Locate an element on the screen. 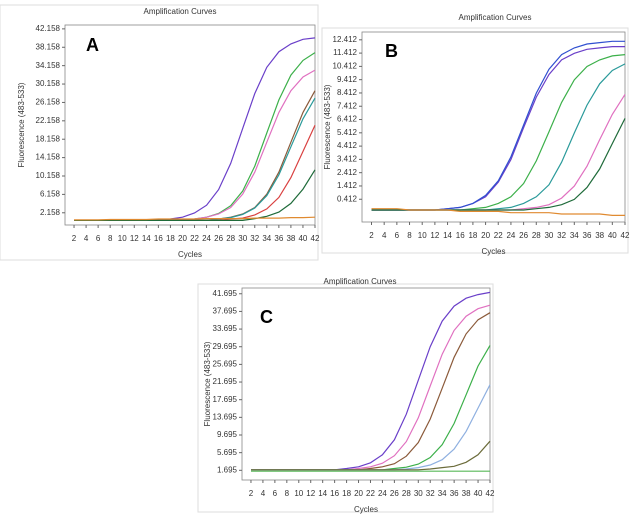 The height and width of the screenshot is (518, 641). y-tick-label: 8.412 is located at coordinates (347, 92).